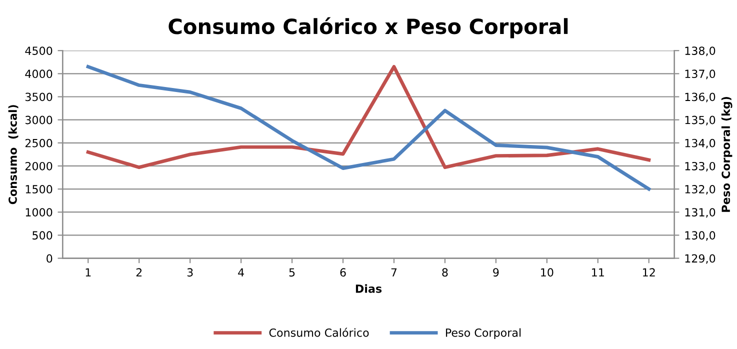 This screenshot has height=349, width=737. I want to click on x-tick-label: 12, so click(649, 272).